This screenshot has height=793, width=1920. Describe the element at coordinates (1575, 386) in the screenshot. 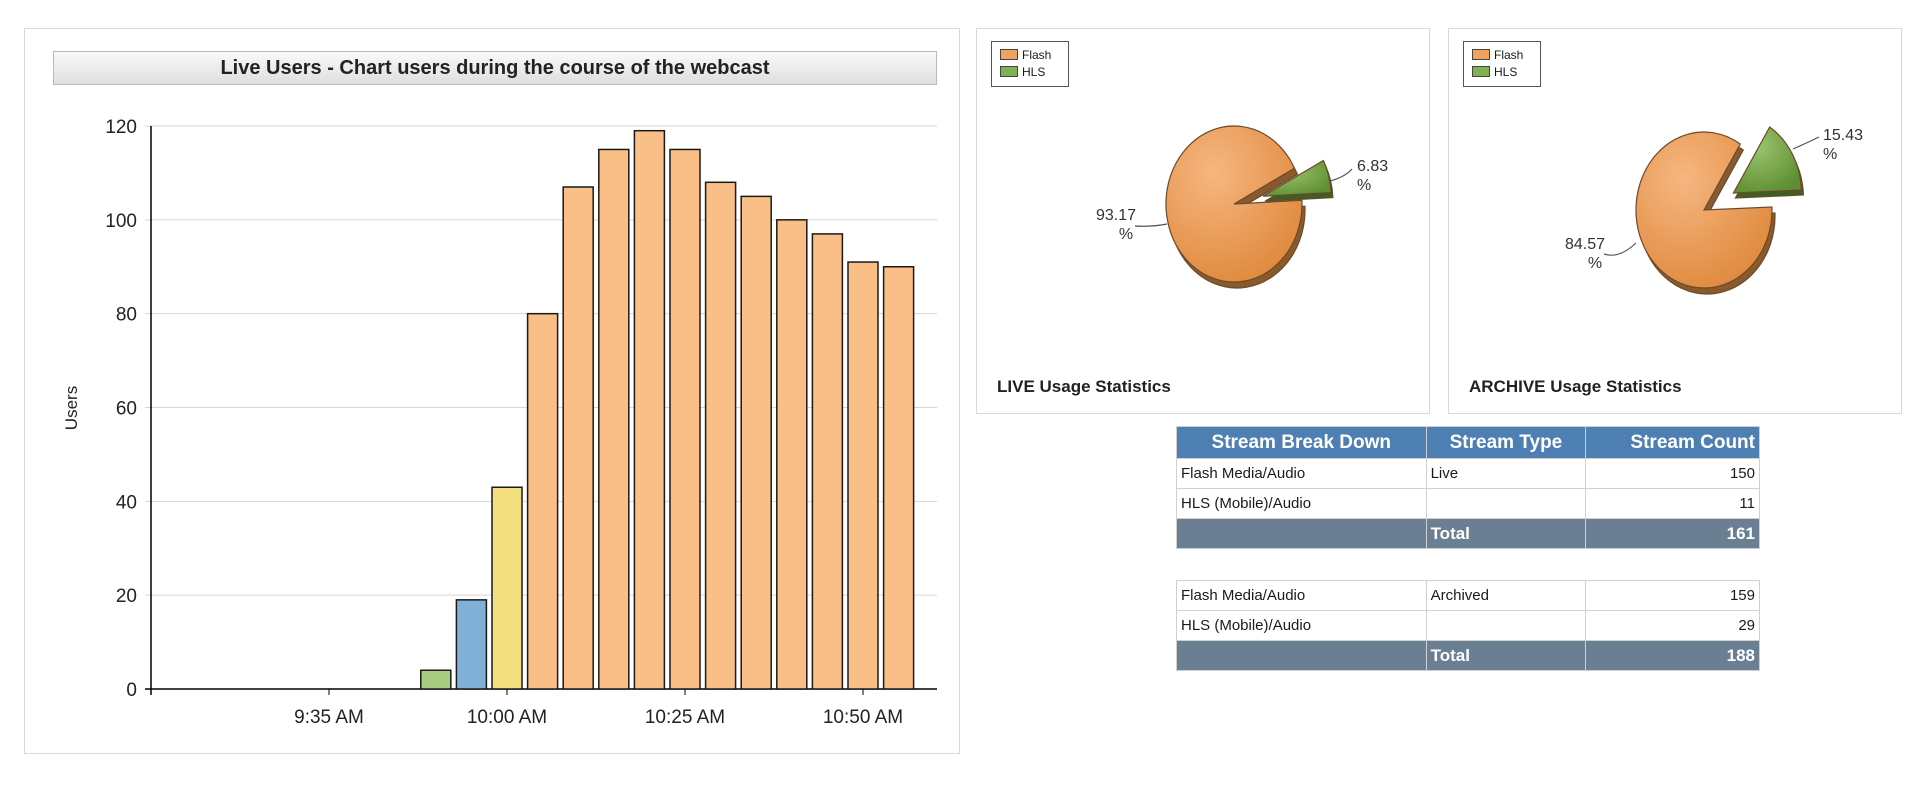

I see `archive-pie-caption: ARCHIVE Usage Statistics` at that location.